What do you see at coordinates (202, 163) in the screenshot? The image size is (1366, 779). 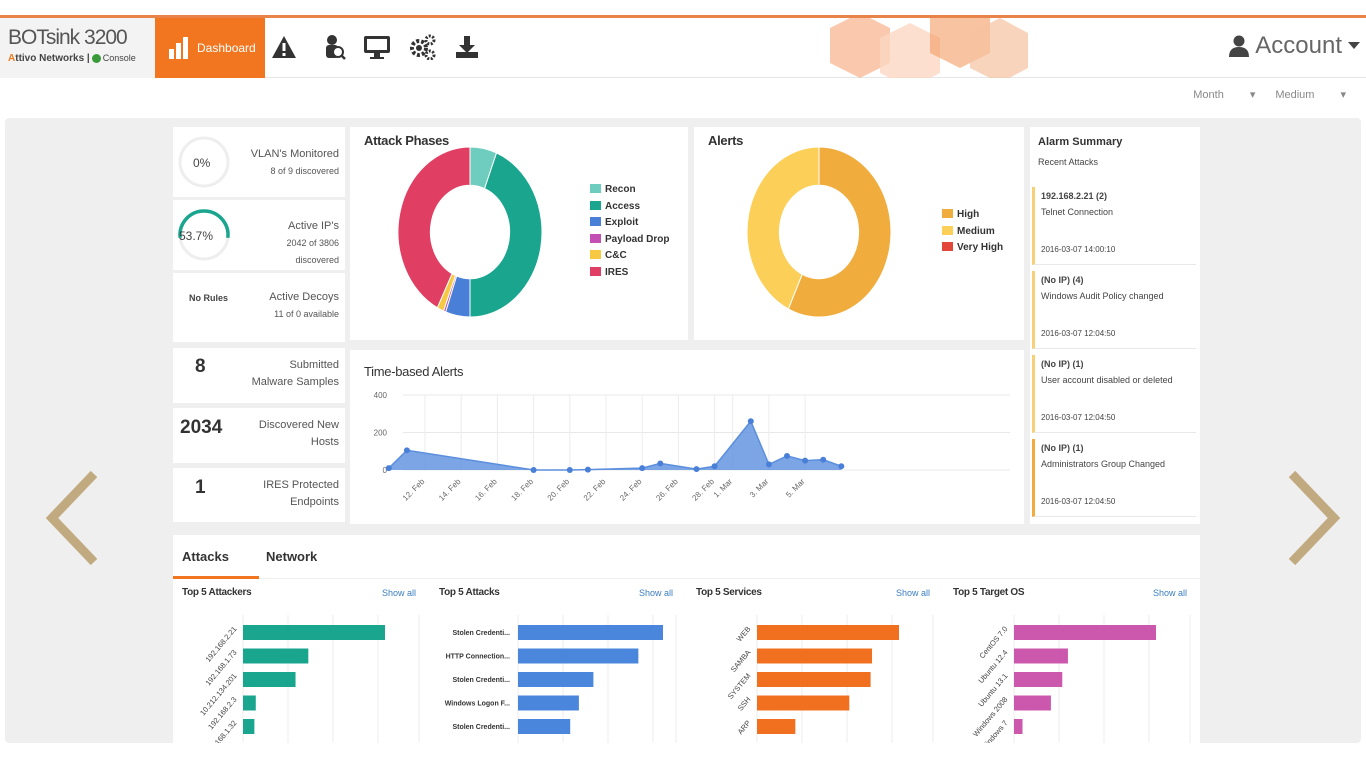 I see `vlan-percent: 0%` at bounding box center [202, 163].